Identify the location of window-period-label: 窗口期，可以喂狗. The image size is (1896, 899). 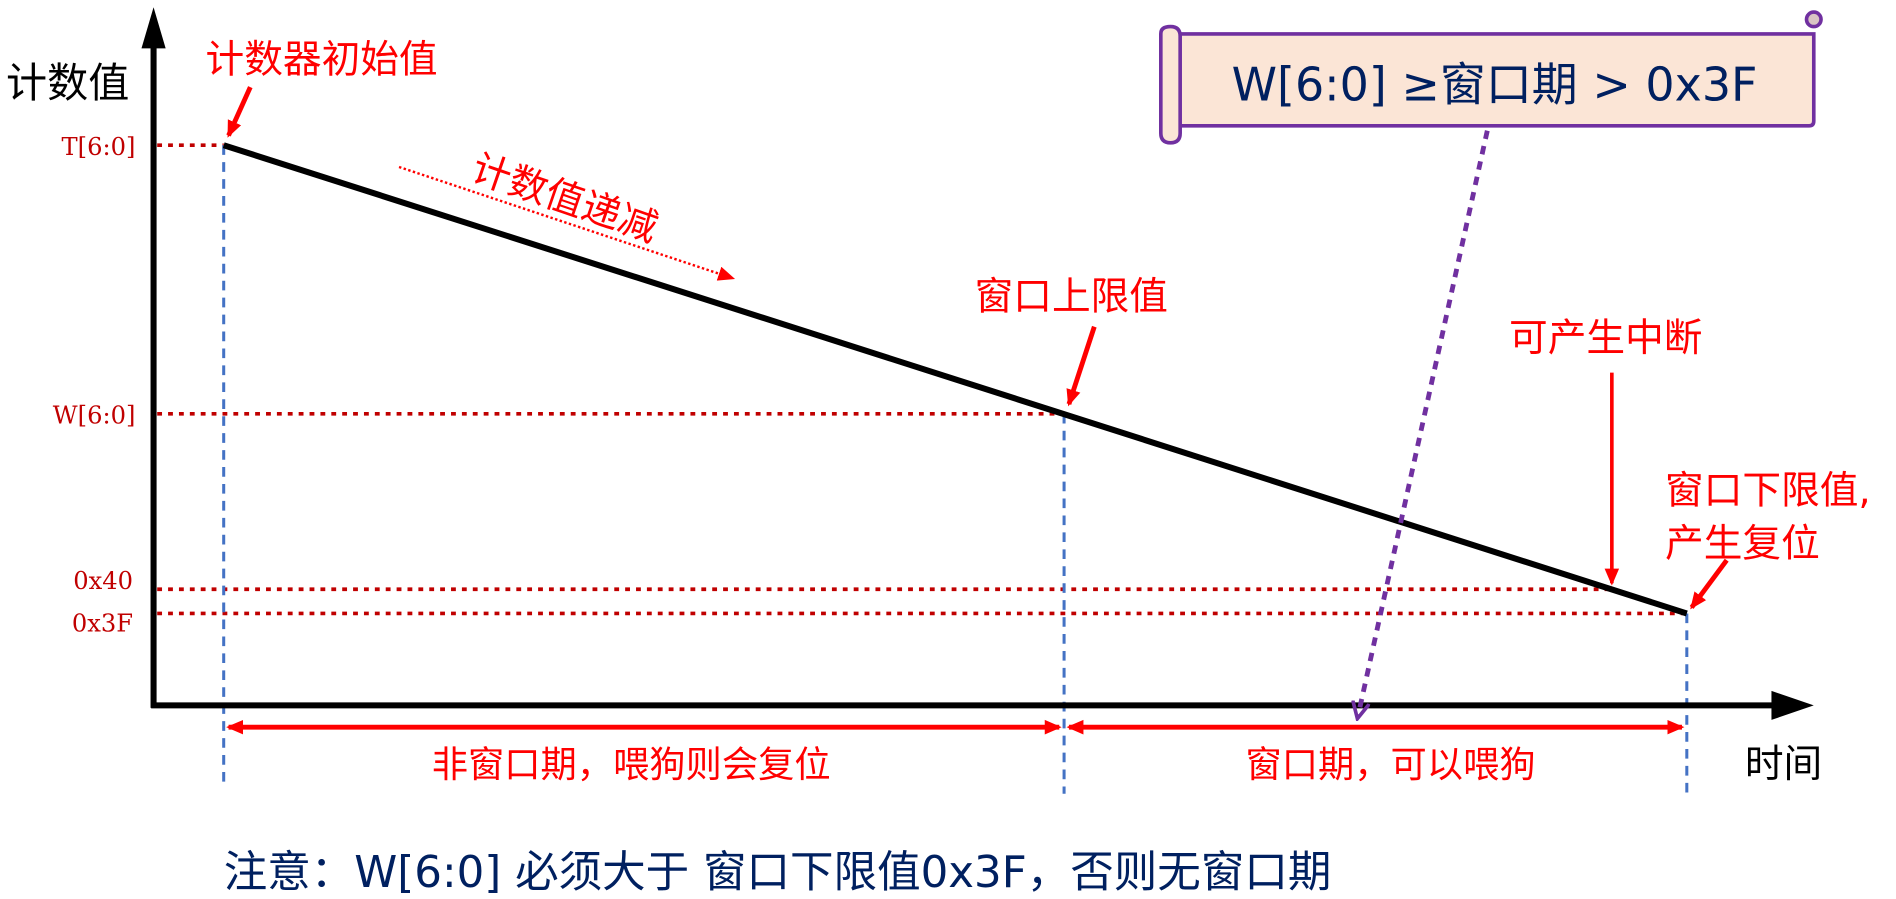
(1391, 764).